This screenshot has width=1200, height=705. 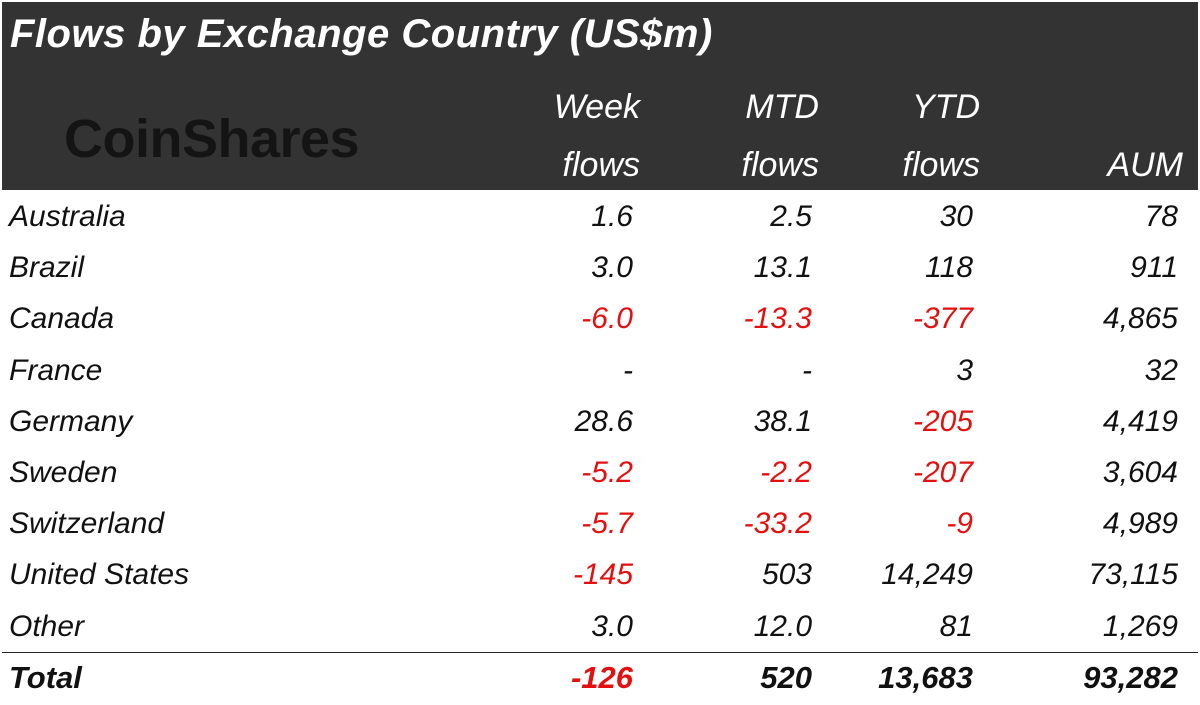 I want to click on country-cell: France, so click(x=56, y=370).